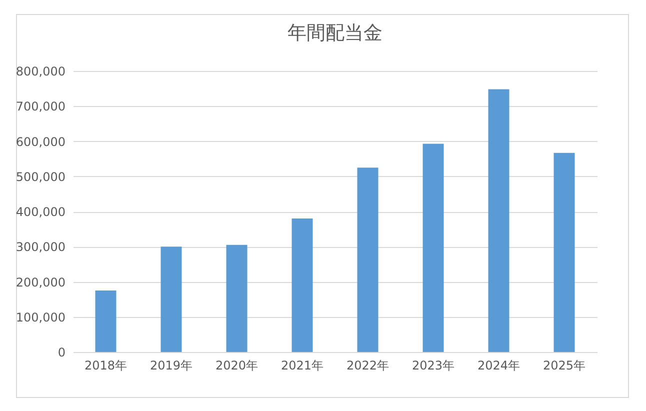  Describe the element at coordinates (41, 177) in the screenshot. I see `y-tick-label: 500,000` at that location.